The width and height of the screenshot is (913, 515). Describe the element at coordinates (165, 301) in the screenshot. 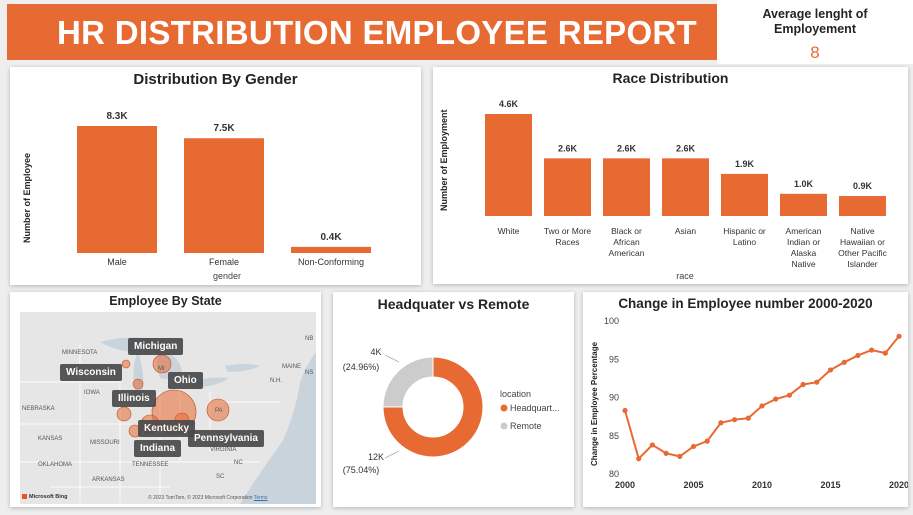

I see `state-map-title: Employee By State` at that location.